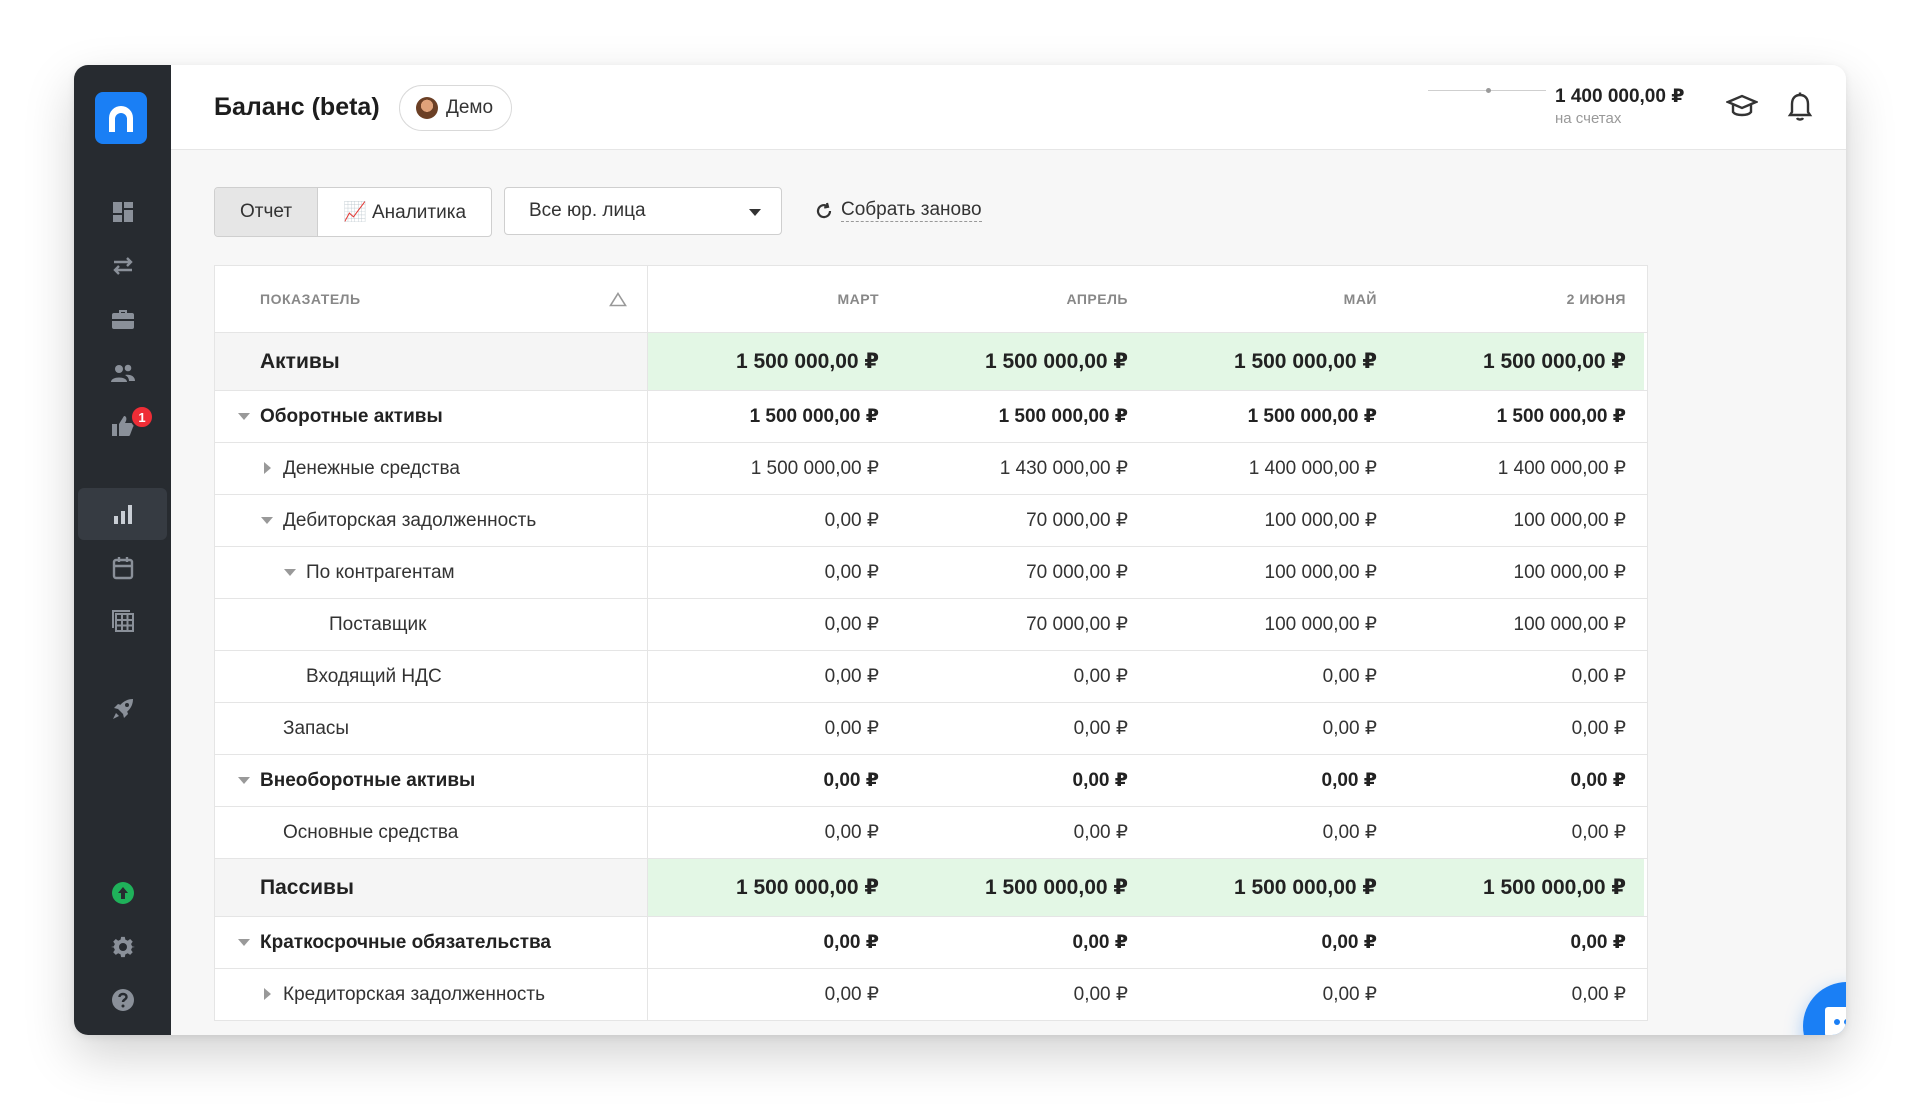 This screenshot has height=1116, width=1920. I want to click on row-label: Внеоборотные активы, so click(431, 780).